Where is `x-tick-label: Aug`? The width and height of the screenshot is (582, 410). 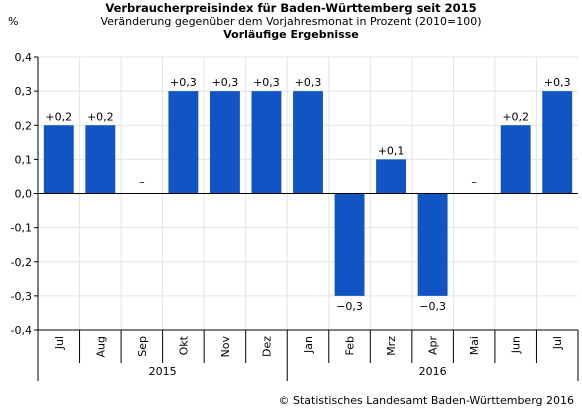
x-tick-label: Aug is located at coordinates (100, 346).